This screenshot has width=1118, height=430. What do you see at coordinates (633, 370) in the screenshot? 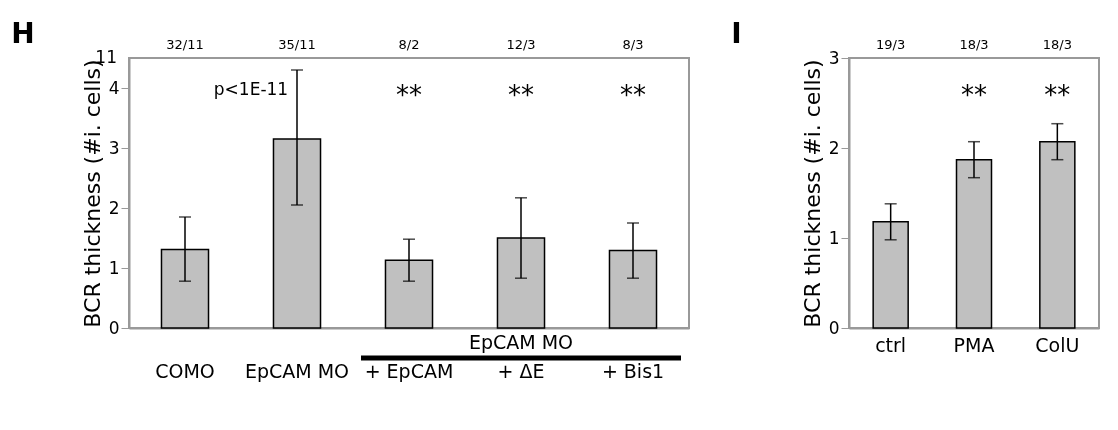
I see `x-tick-label: + Bis1` at bounding box center [633, 370].